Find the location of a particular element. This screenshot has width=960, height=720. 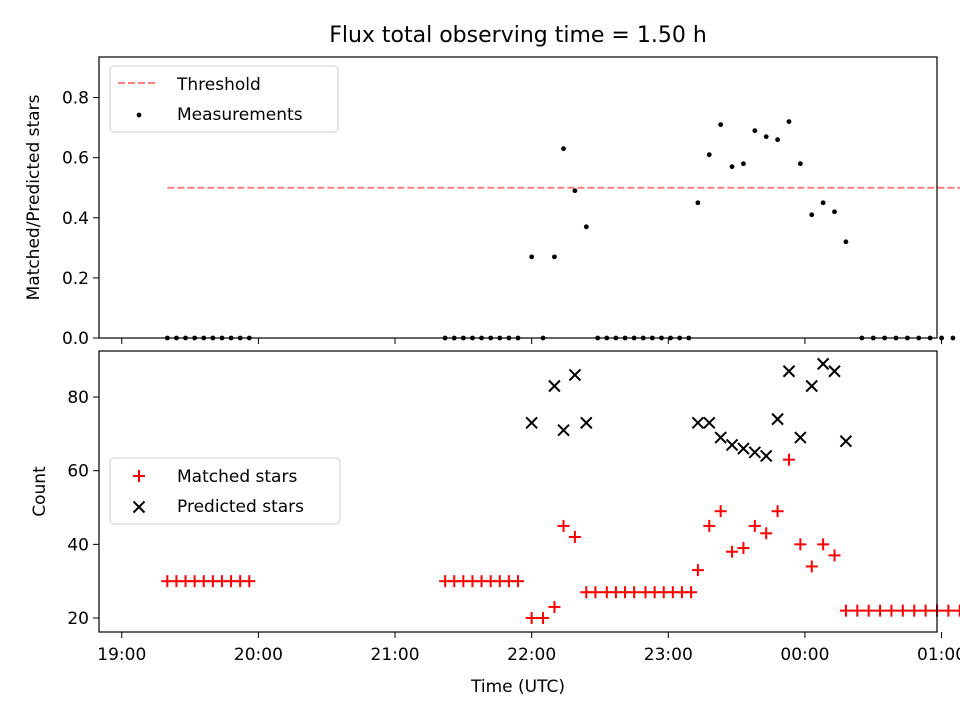

top-y-axis-label: Matched/Predicted stars is located at coordinates (34, 197).